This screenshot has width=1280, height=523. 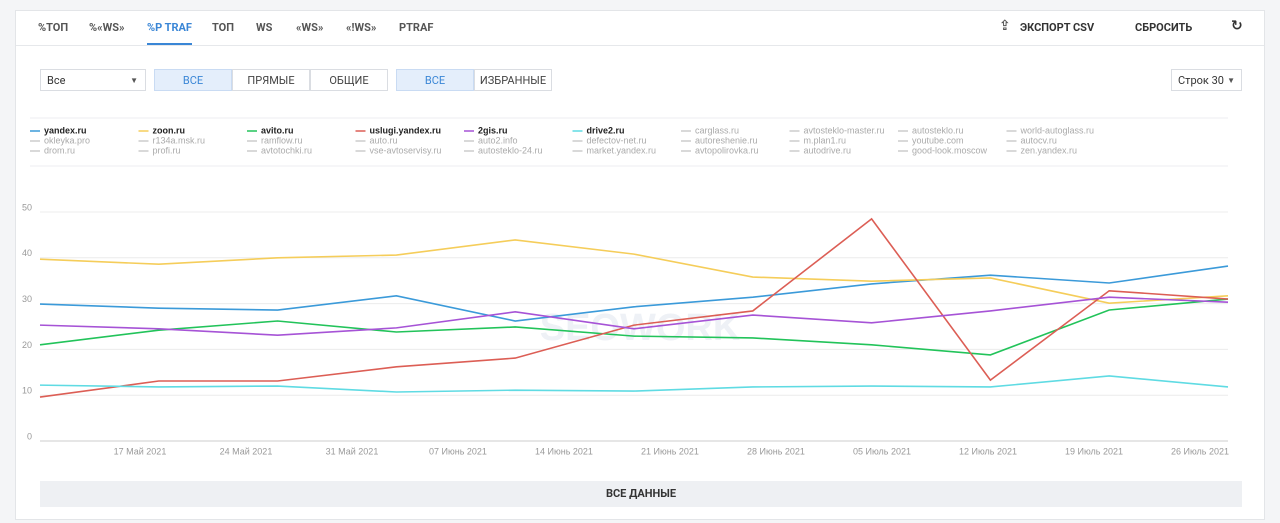 What do you see at coordinates (1237, 26) in the screenshot?
I see `refresh-icon: ↻` at bounding box center [1237, 26].